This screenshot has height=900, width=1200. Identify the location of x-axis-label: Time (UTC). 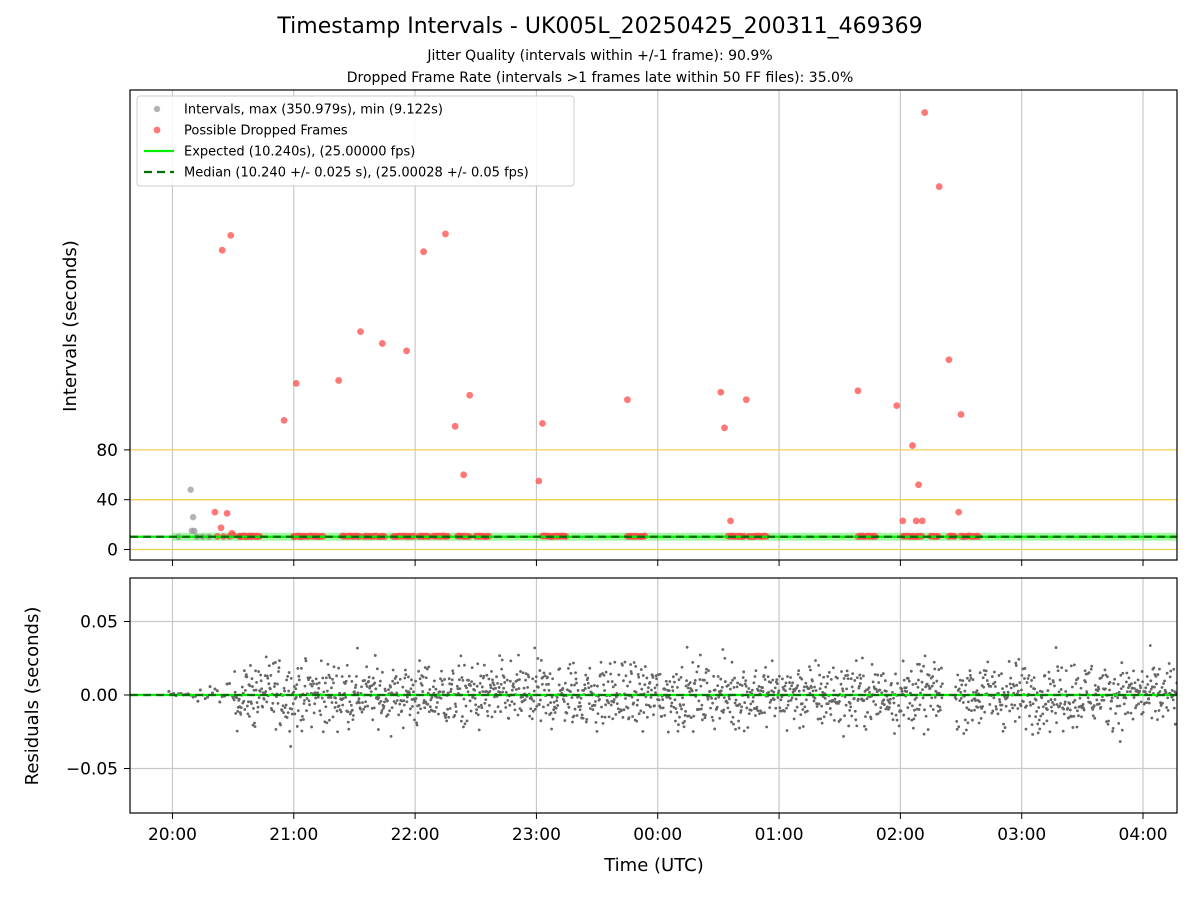
(653, 865).